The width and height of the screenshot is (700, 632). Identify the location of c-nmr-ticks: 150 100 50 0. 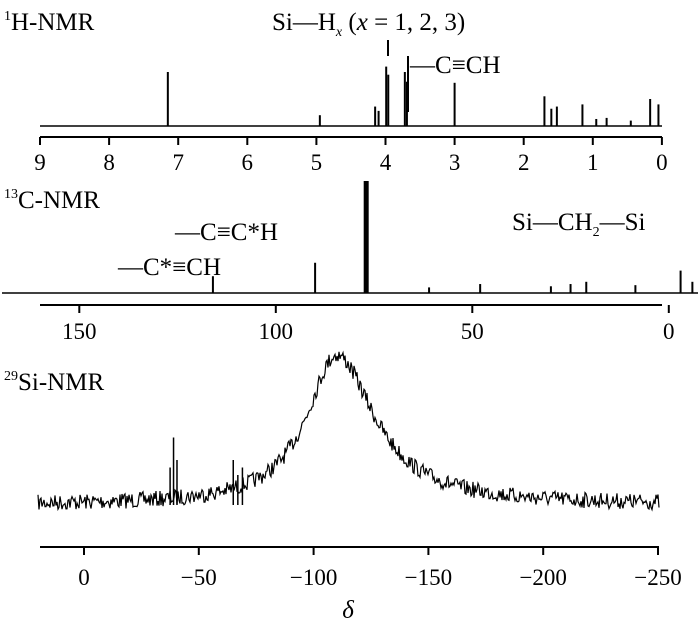
(368, 324).